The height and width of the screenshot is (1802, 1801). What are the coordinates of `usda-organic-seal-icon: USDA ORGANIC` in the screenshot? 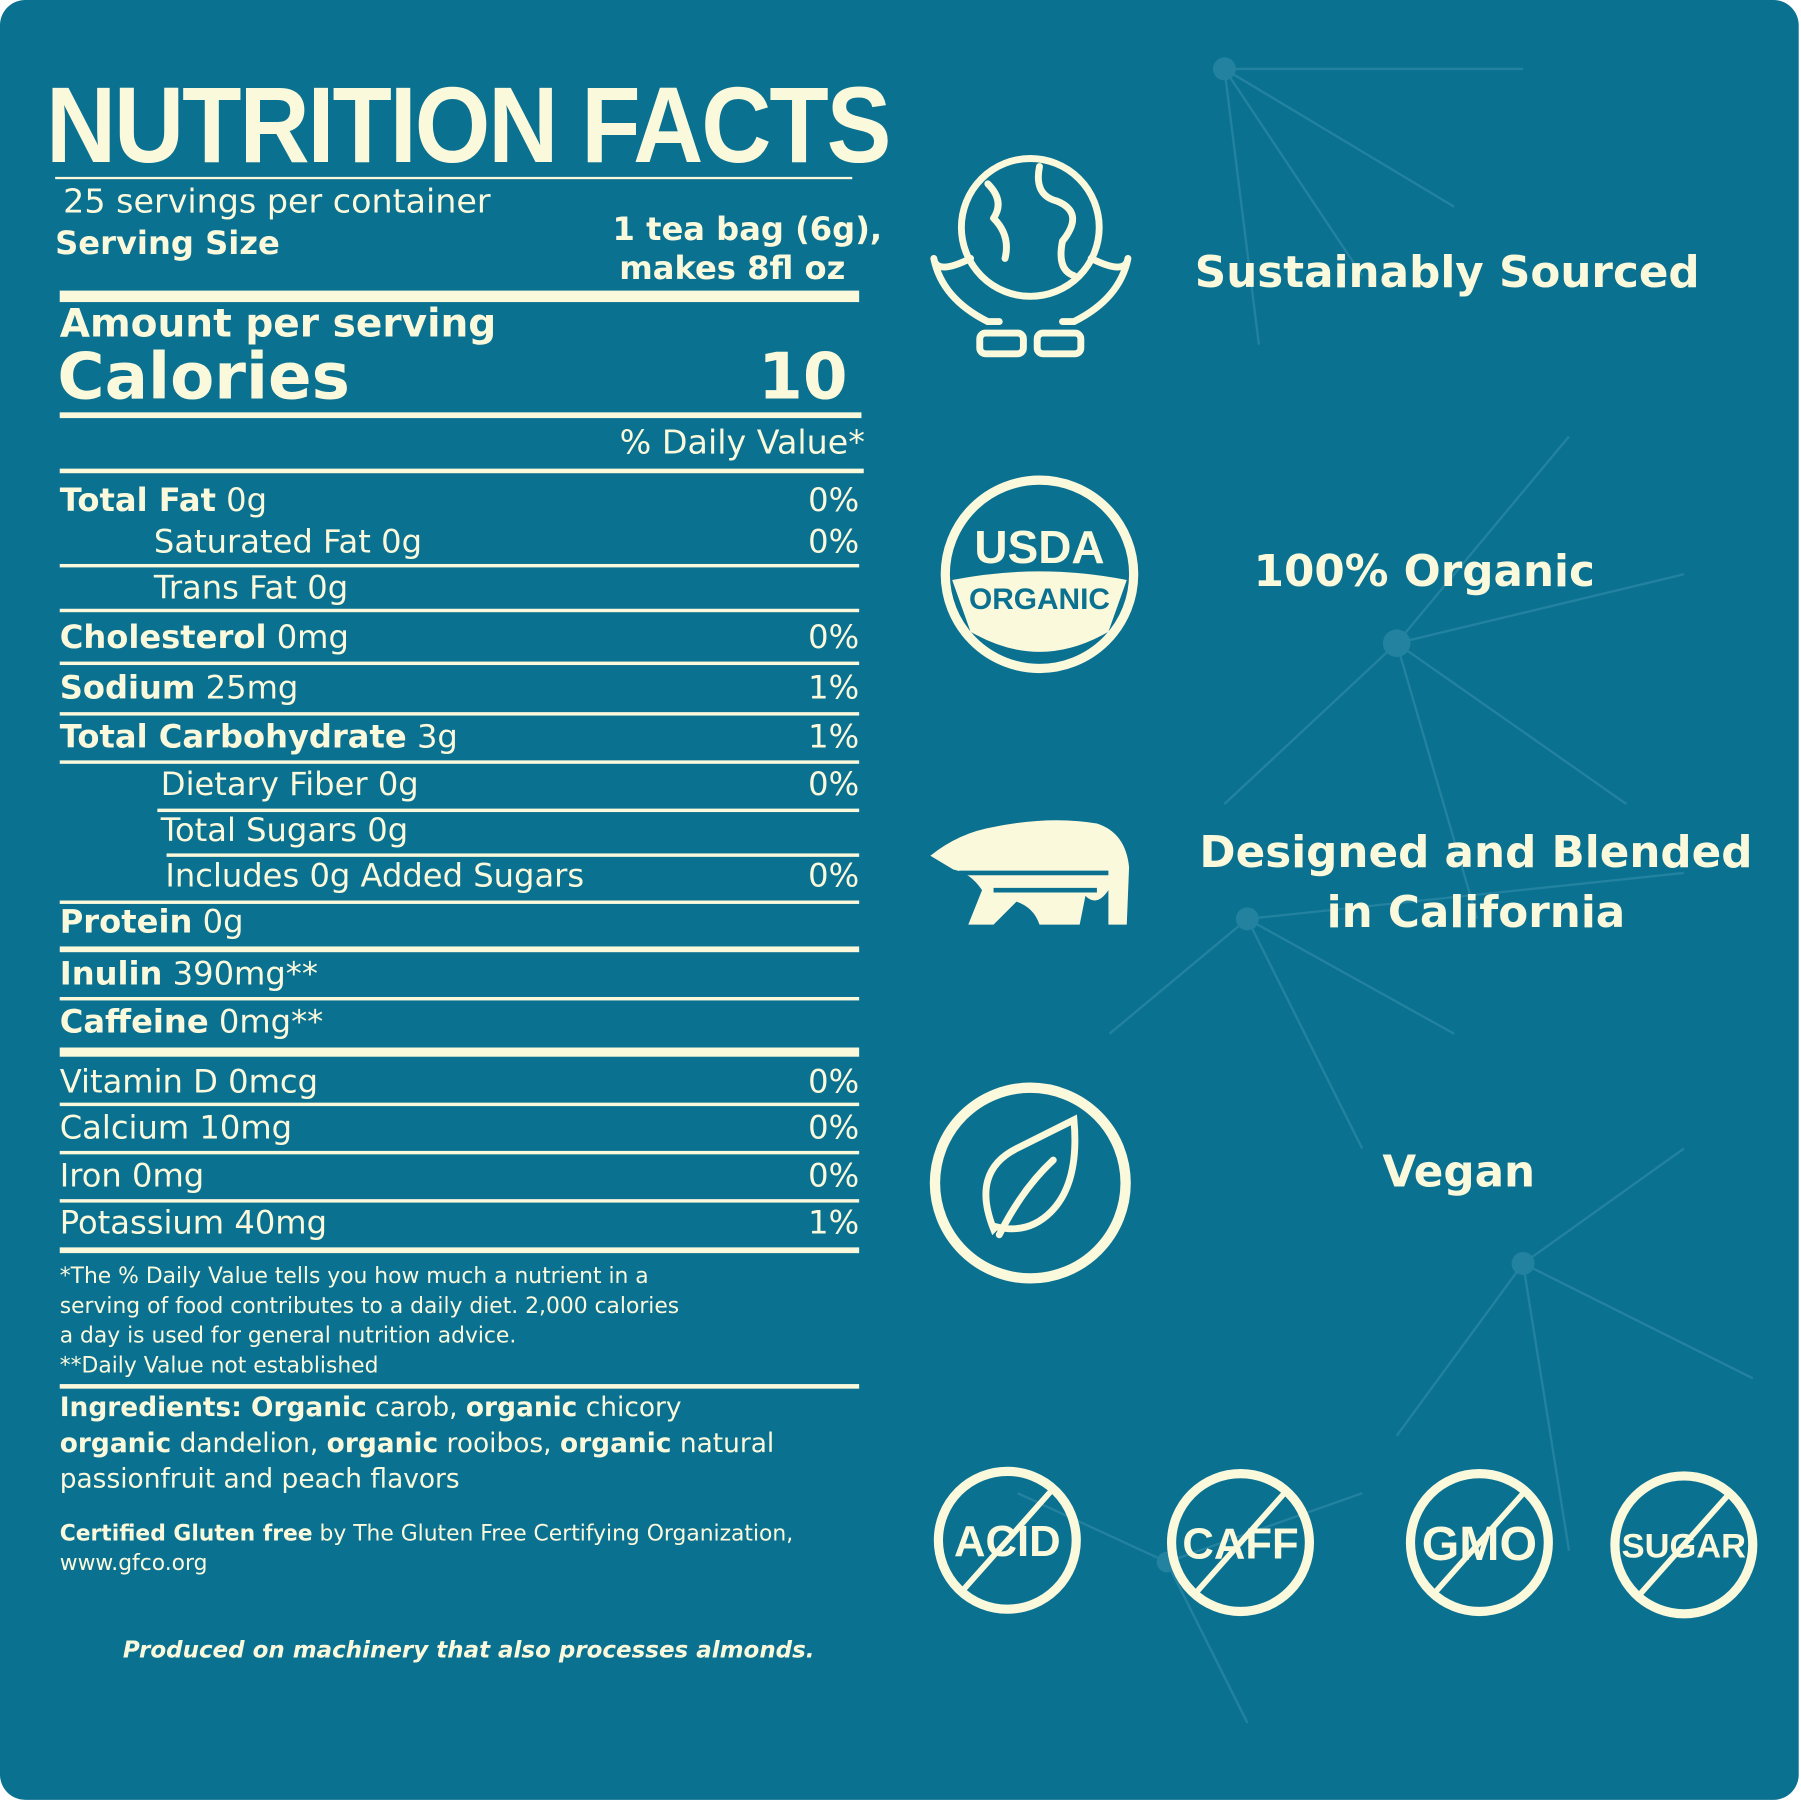 It's located at (1039, 574).